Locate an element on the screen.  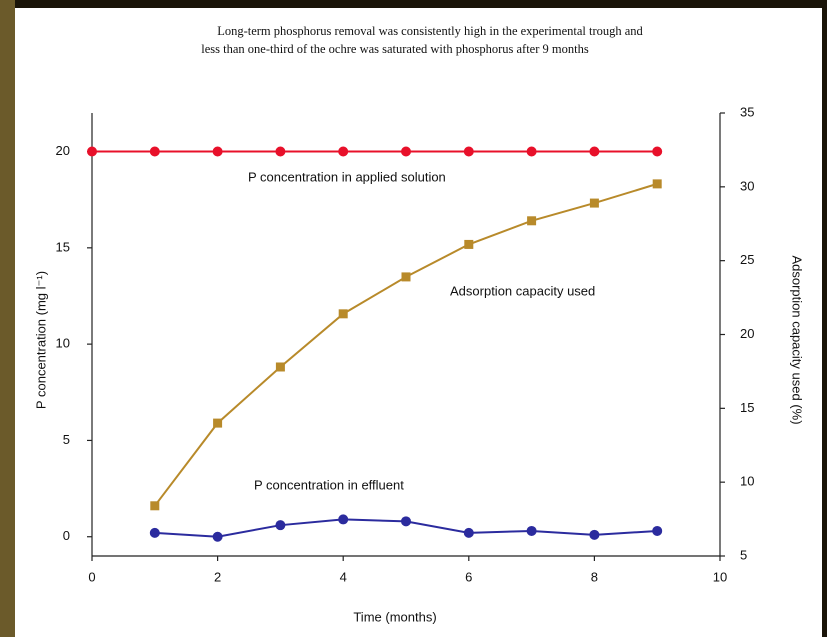
y-tick-label: 0 is located at coordinates (66, 535).